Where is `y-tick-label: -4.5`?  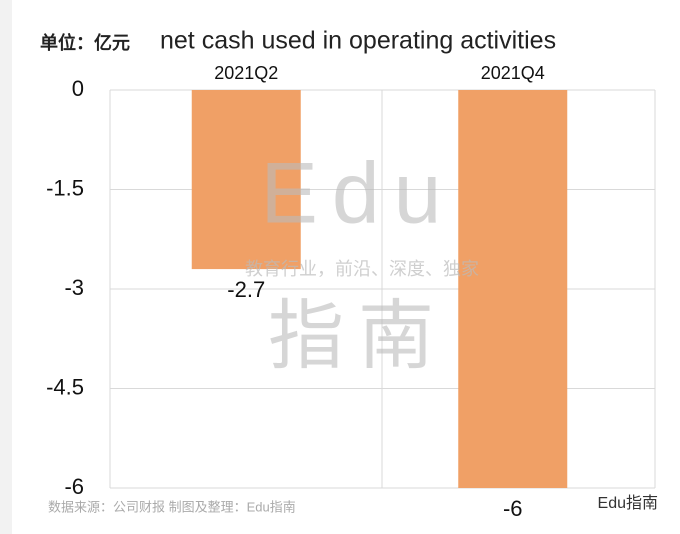
y-tick-label: -4.5 is located at coordinates (65, 386).